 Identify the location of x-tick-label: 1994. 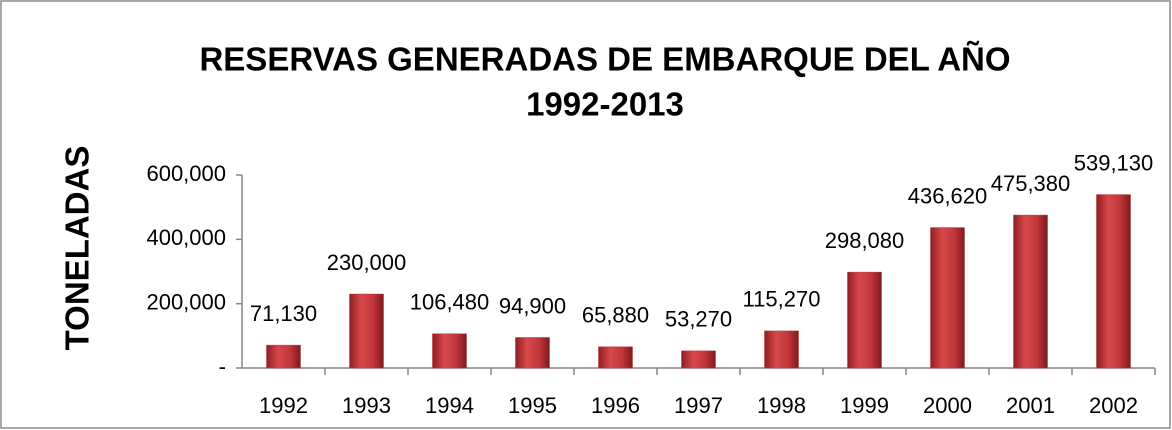
(449, 405).